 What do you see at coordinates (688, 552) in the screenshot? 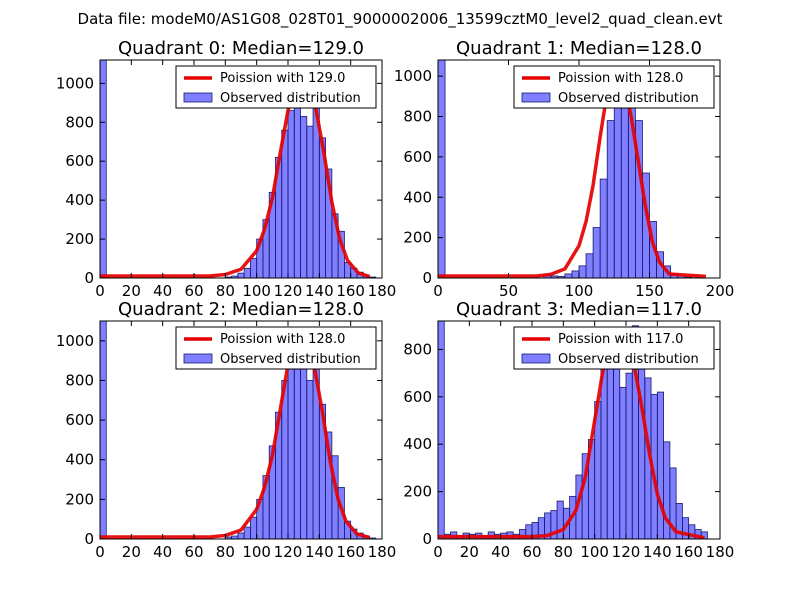
I see `x-tick-label: 160` at bounding box center [688, 552].